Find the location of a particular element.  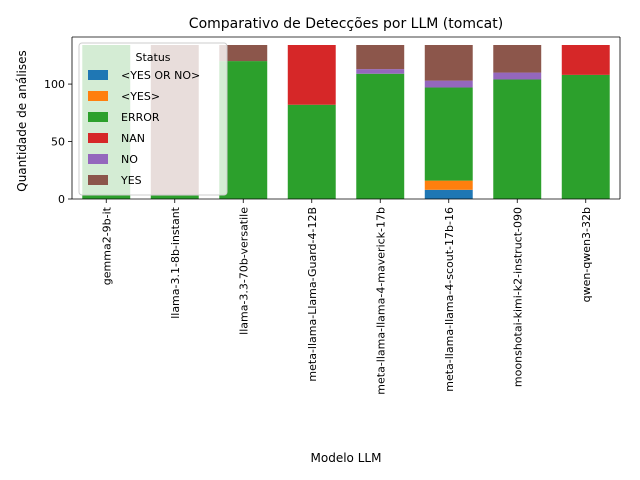

x-tick-label: llama-3.3-70b-versatile is located at coordinates (243, 271).